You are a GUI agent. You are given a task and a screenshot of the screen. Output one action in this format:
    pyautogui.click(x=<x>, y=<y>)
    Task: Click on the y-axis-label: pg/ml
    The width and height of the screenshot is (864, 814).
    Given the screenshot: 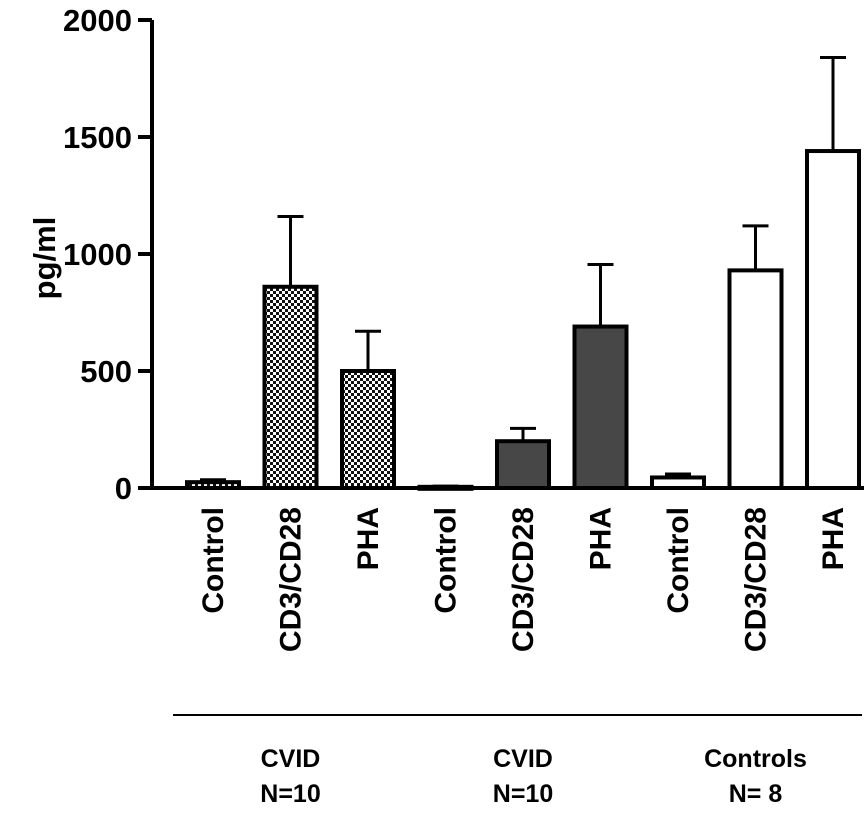 What is the action you would take?
    pyautogui.click(x=44, y=258)
    